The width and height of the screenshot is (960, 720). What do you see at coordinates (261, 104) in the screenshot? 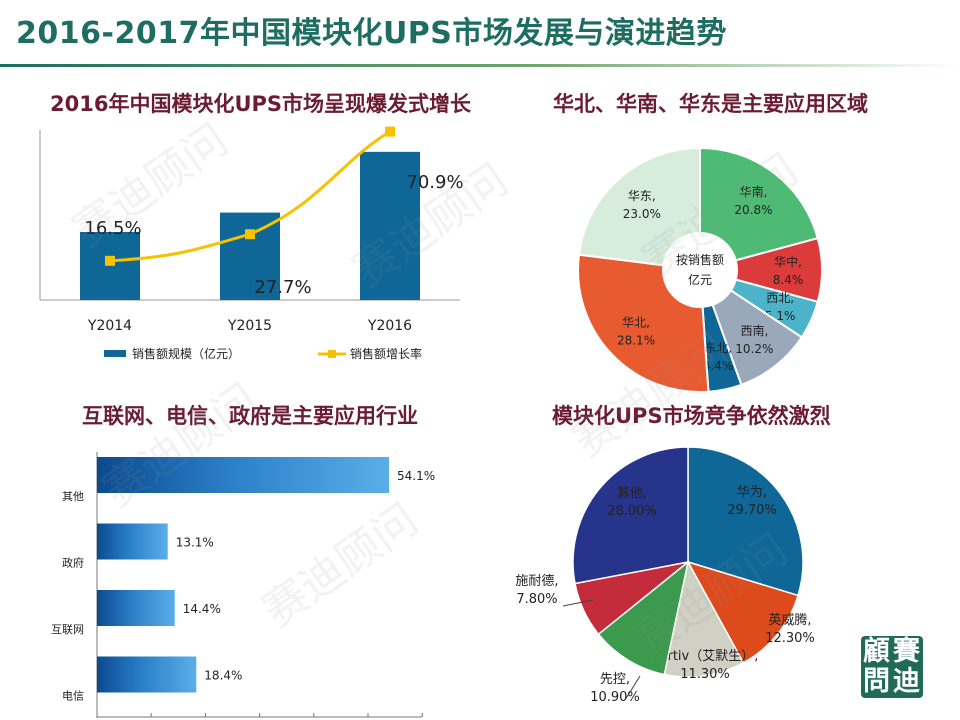
I see `section-title-growth: 2016年中国模块化UPS市场呈现爆发式增长` at bounding box center [261, 104].